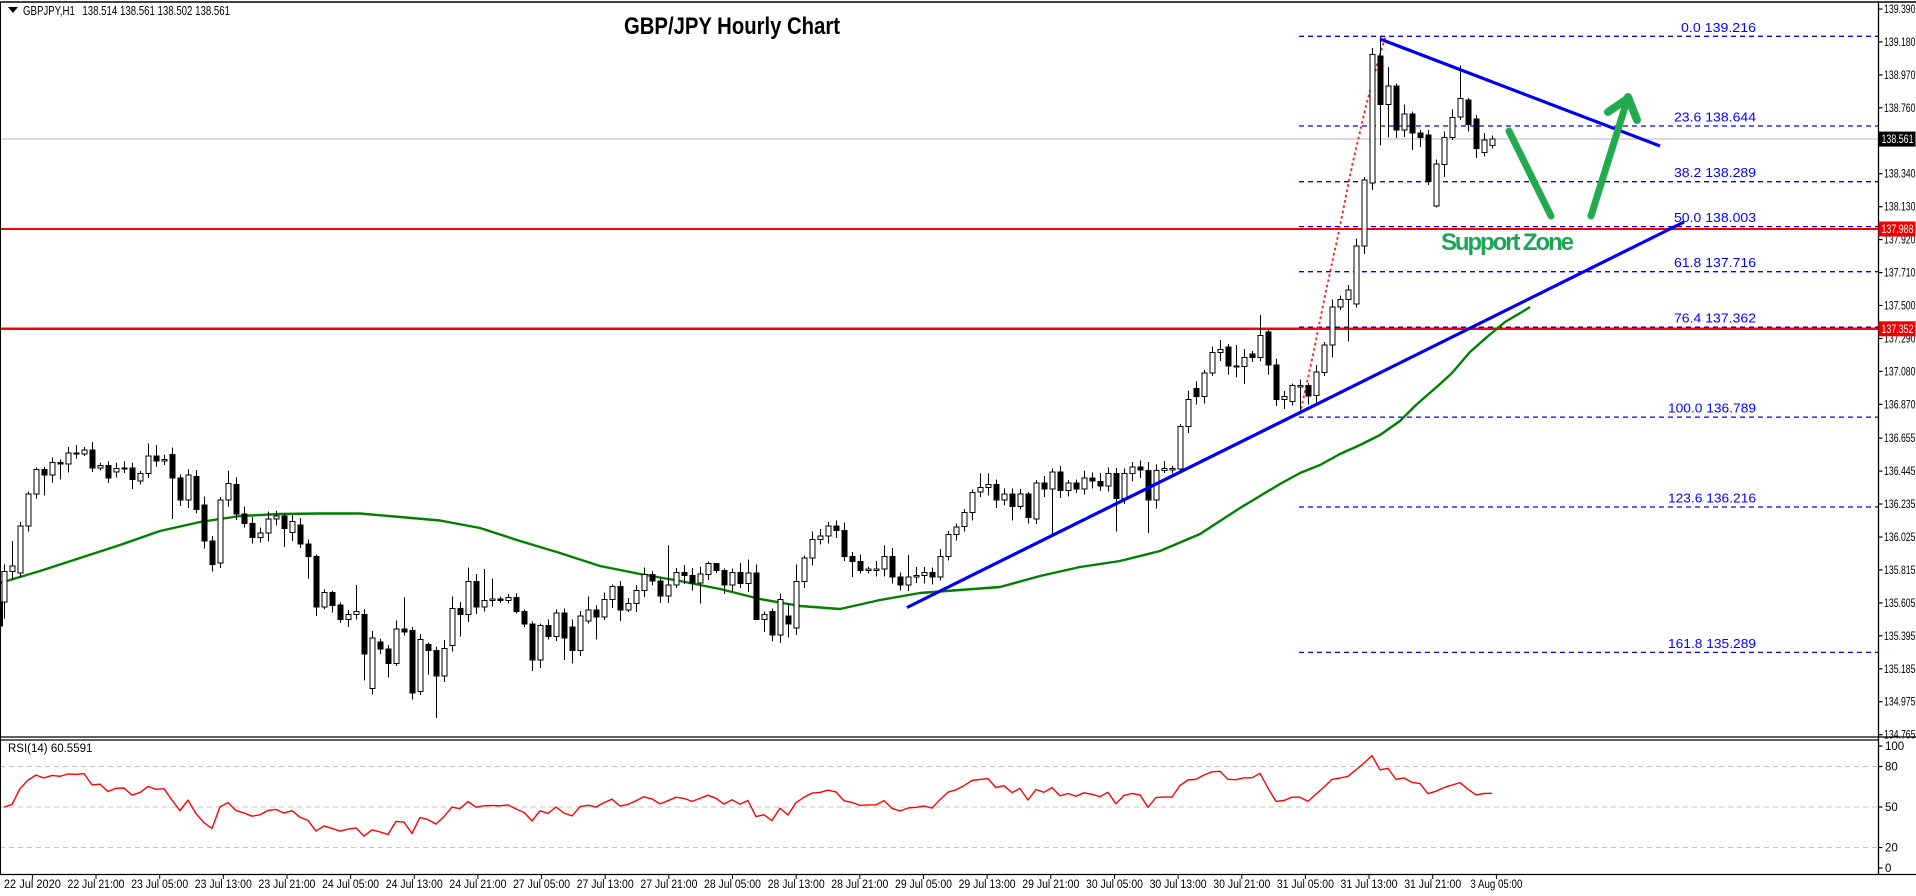 Image resolution: width=1916 pixels, height=896 pixels. Describe the element at coordinates (1900, 10) in the screenshot. I see `svg-text: 139.390` at that location.